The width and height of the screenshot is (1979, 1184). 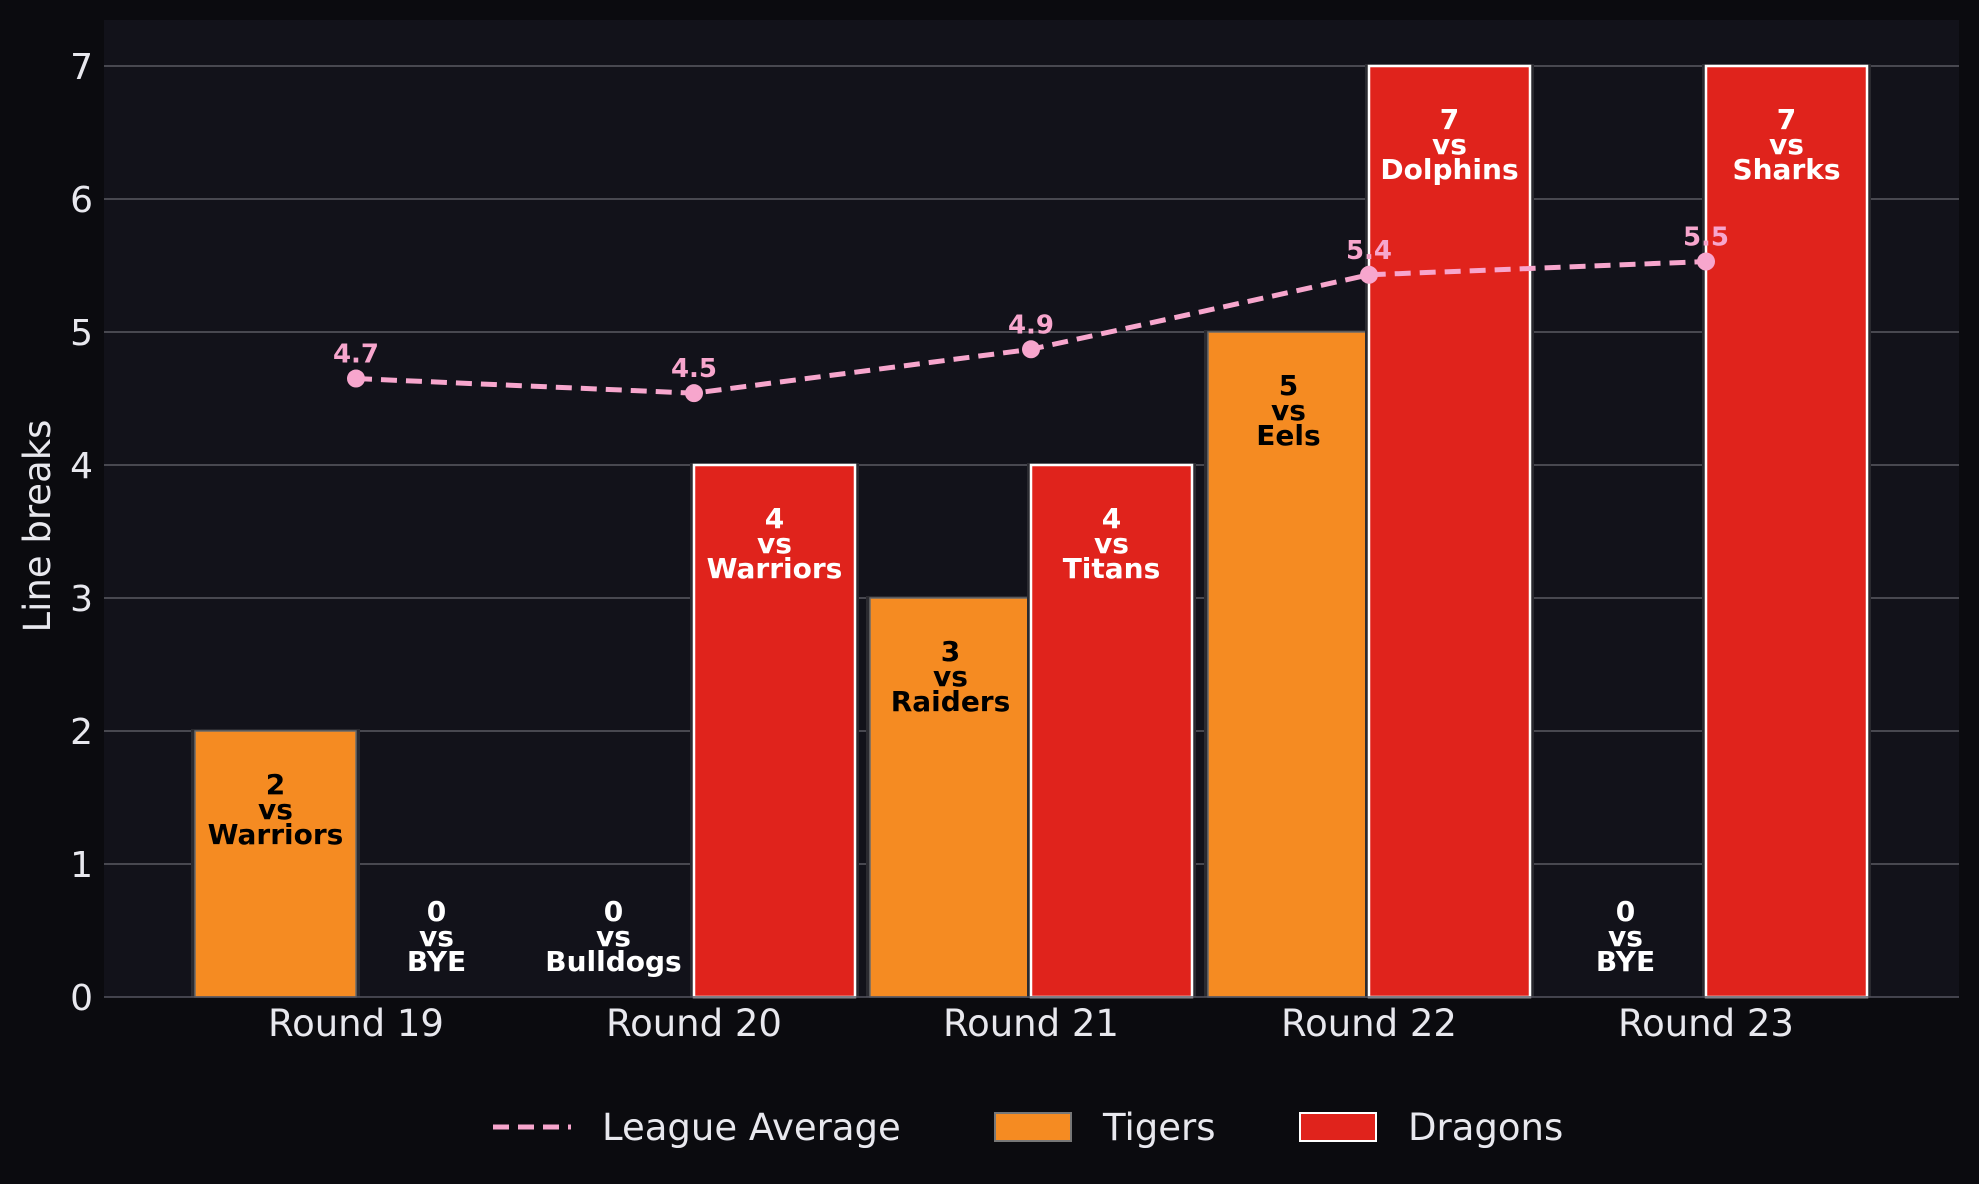 I want to click on bar-value-label: 3, so click(x=950, y=651).